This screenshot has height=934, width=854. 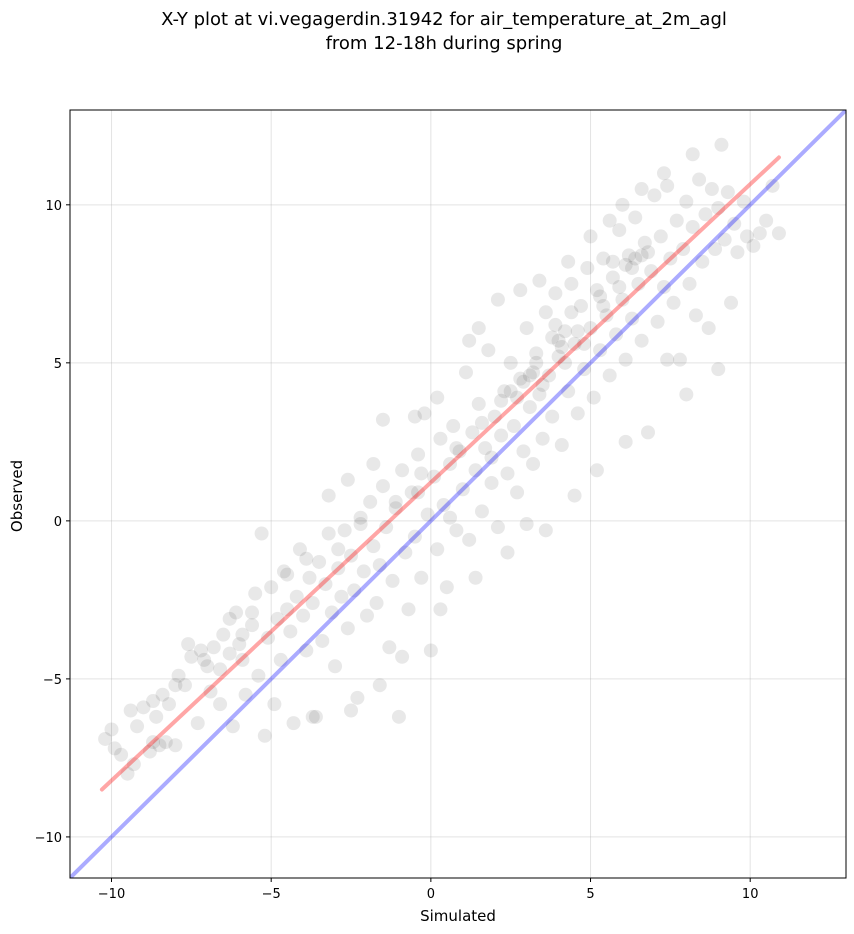 What do you see at coordinates (58, 364) in the screenshot?
I see `y-tick-label: 5` at bounding box center [58, 364].